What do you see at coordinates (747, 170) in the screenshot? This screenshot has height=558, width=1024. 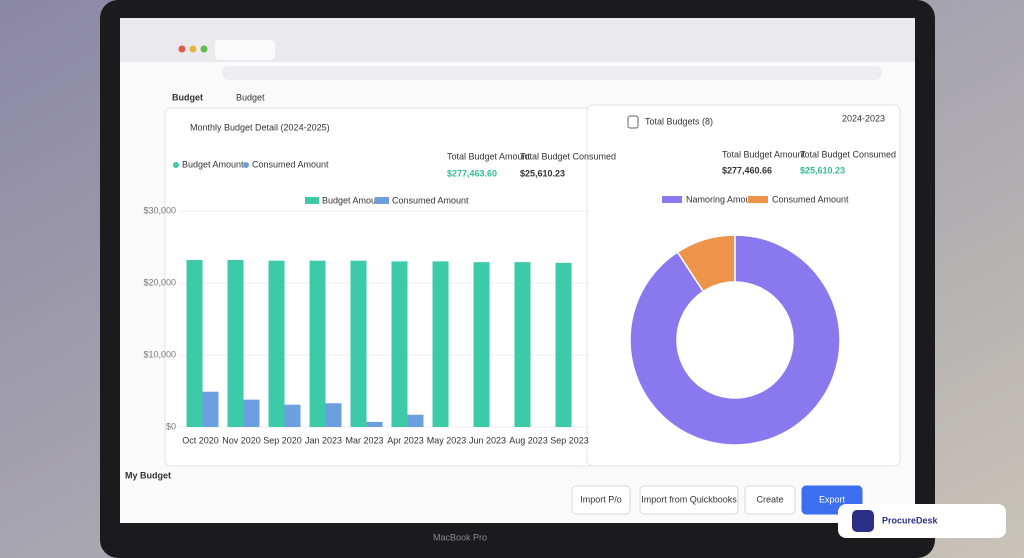 I see `stat-value: $277,460.66` at bounding box center [747, 170].